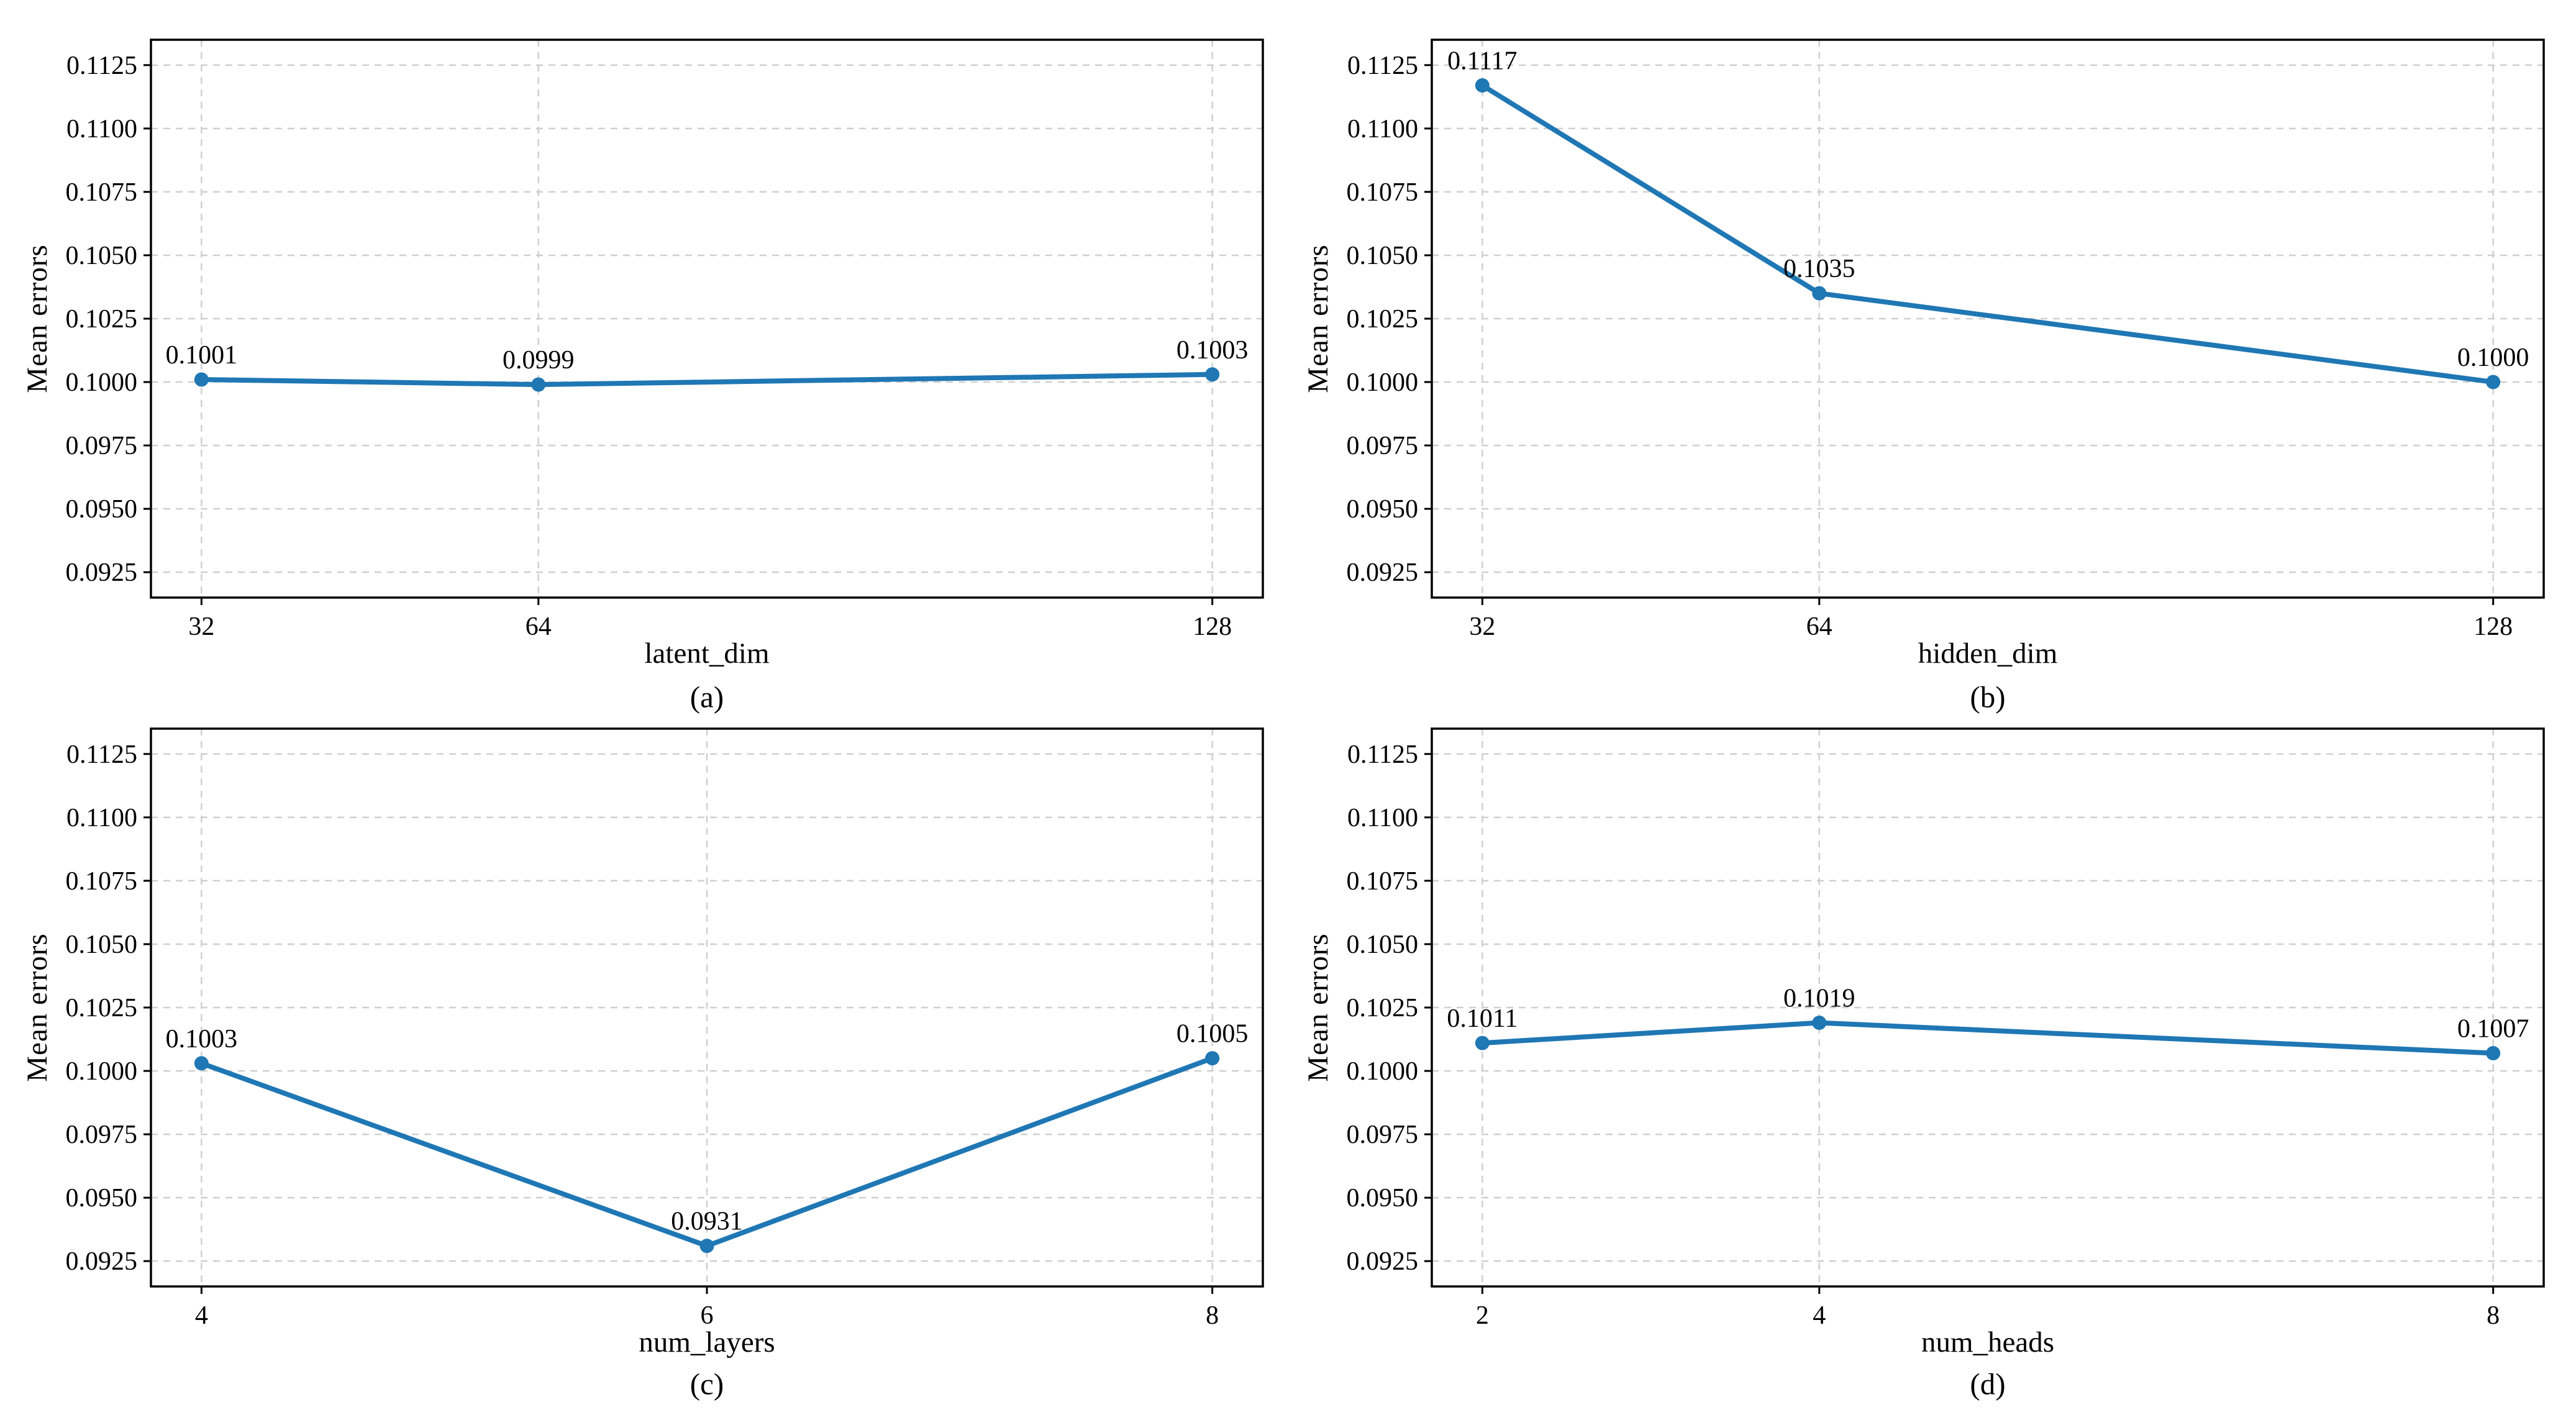 The image size is (2576, 1420). Describe the element at coordinates (2493, 358) in the screenshot. I see `point-value-label: 0.1000` at that location.